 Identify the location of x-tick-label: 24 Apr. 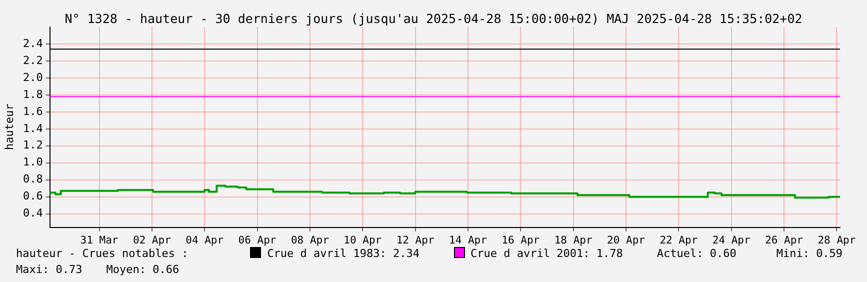
(731, 240).